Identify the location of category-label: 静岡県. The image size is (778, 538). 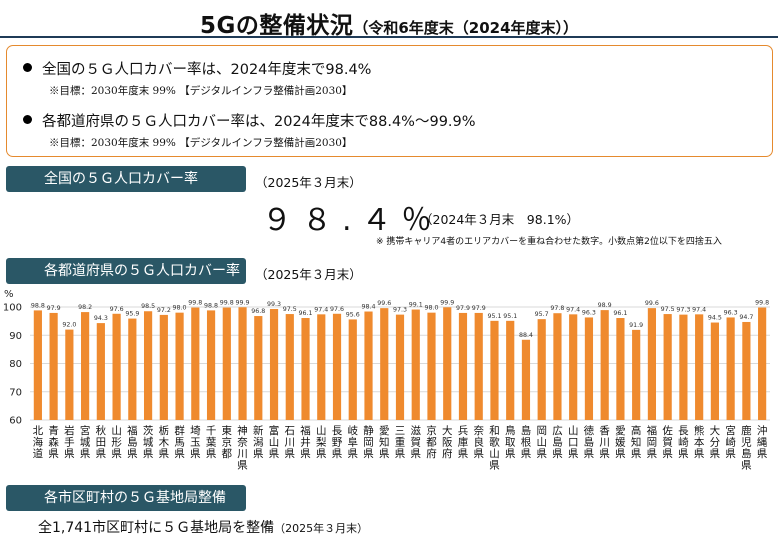
(368, 442).